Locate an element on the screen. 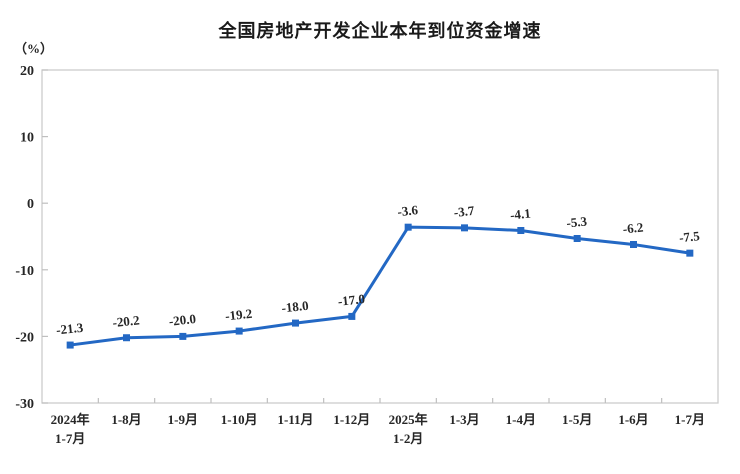 This screenshot has height=474, width=740. data-point-label: -18.0 is located at coordinates (295, 307).